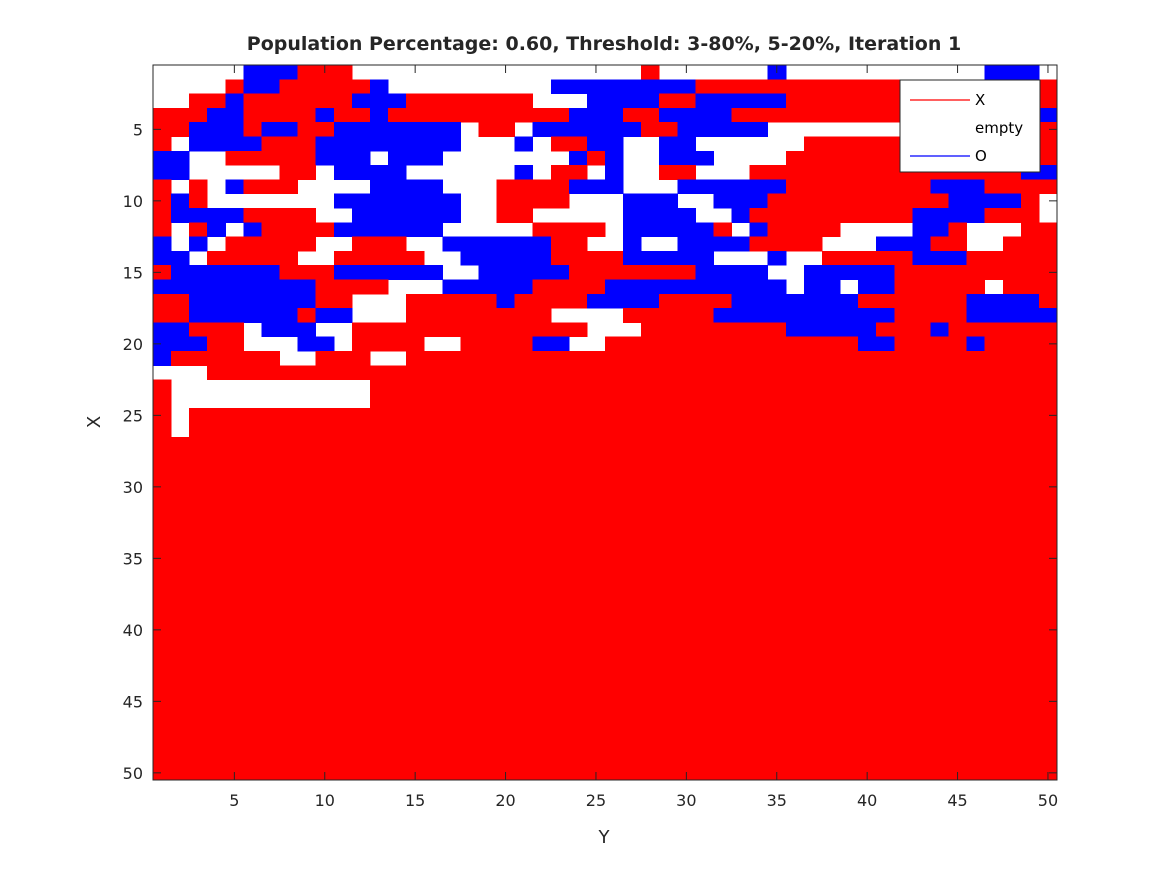  What do you see at coordinates (133, 701) in the screenshot?
I see `y-tick-label: 45` at bounding box center [133, 701].